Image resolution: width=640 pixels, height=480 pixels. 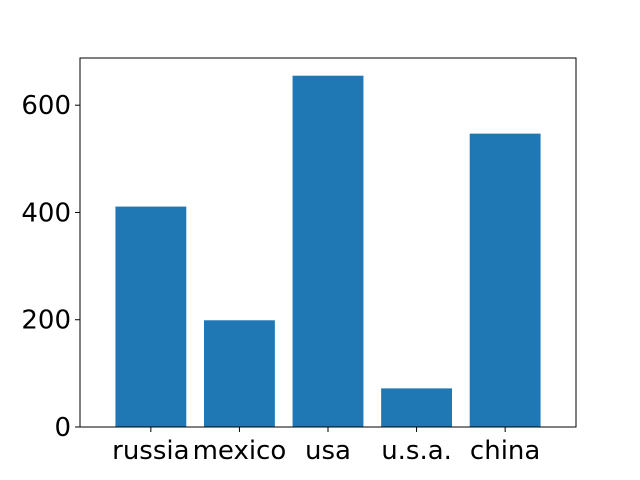 I want to click on y-tick-label-200: 200, so click(x=46, y=321).